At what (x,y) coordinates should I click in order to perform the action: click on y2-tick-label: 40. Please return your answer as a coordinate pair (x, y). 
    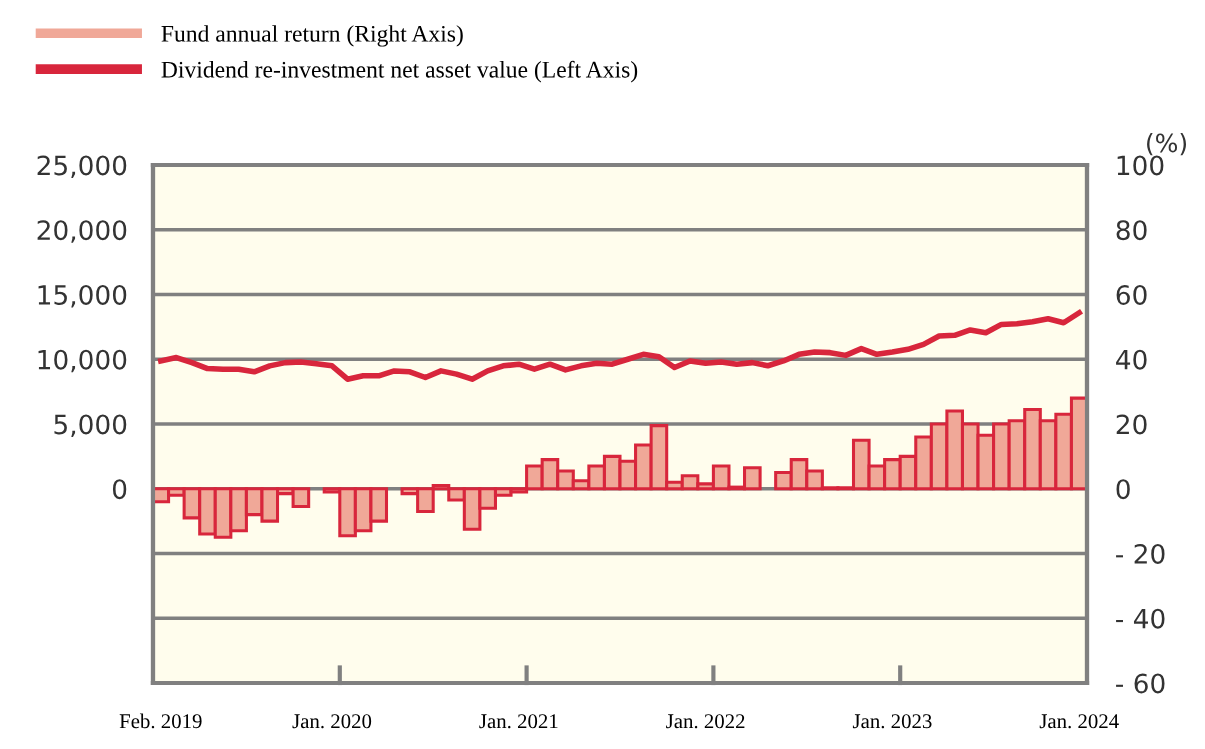
    Looking at the image, I should click on (1131, 359).